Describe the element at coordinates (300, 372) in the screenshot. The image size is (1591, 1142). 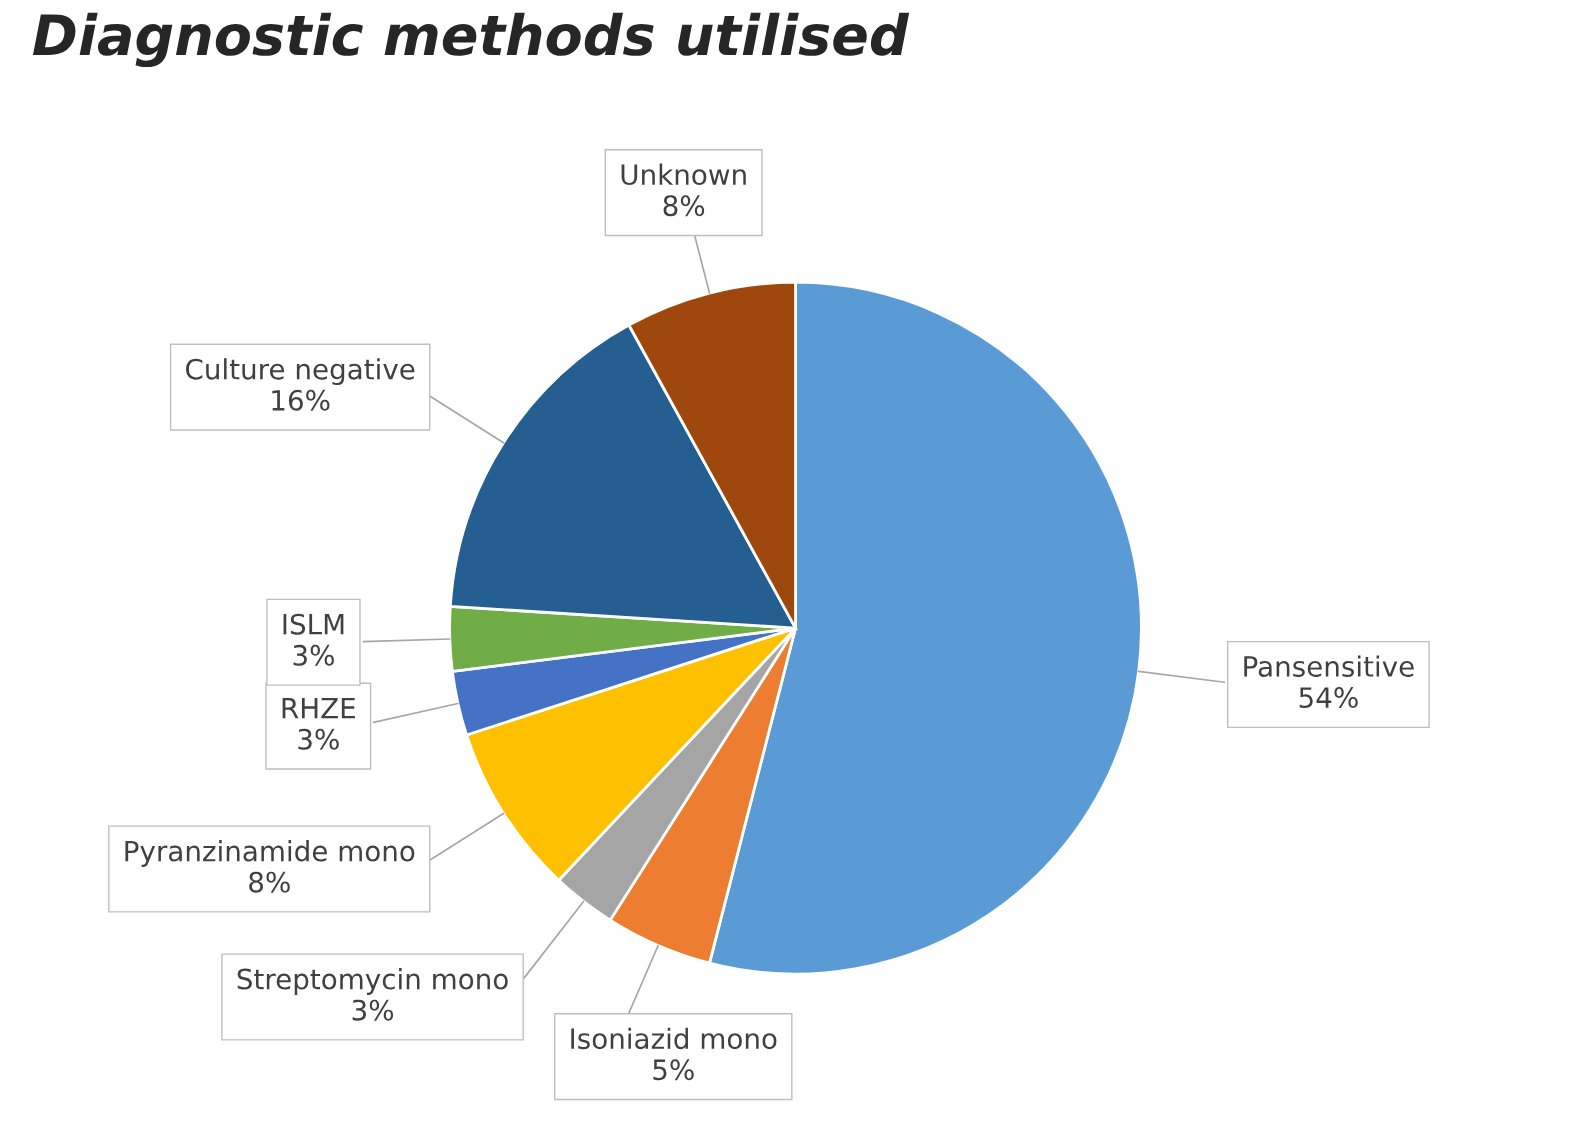
I see `slice-label: Culture negative` at that location.